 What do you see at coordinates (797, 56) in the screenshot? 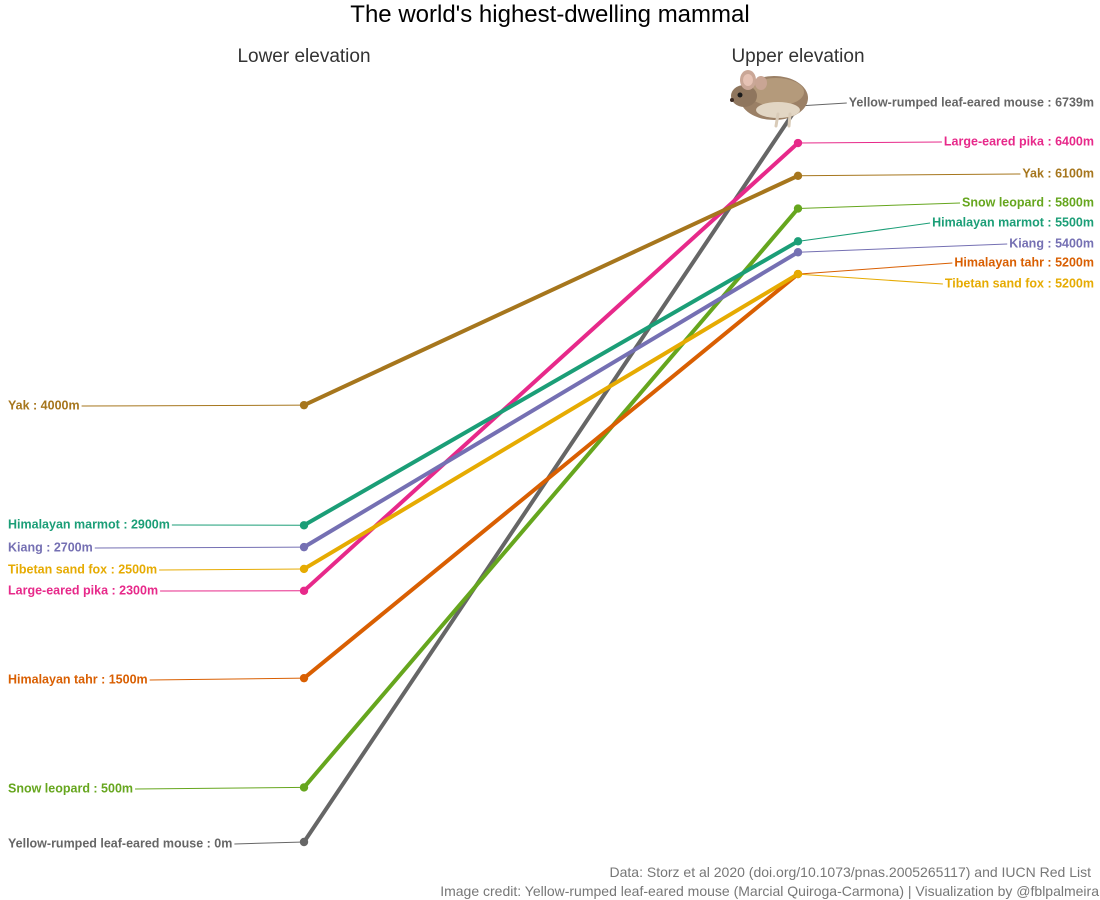
I see `upper-column-label: Upper elevation` at bounding box center [797, 56].